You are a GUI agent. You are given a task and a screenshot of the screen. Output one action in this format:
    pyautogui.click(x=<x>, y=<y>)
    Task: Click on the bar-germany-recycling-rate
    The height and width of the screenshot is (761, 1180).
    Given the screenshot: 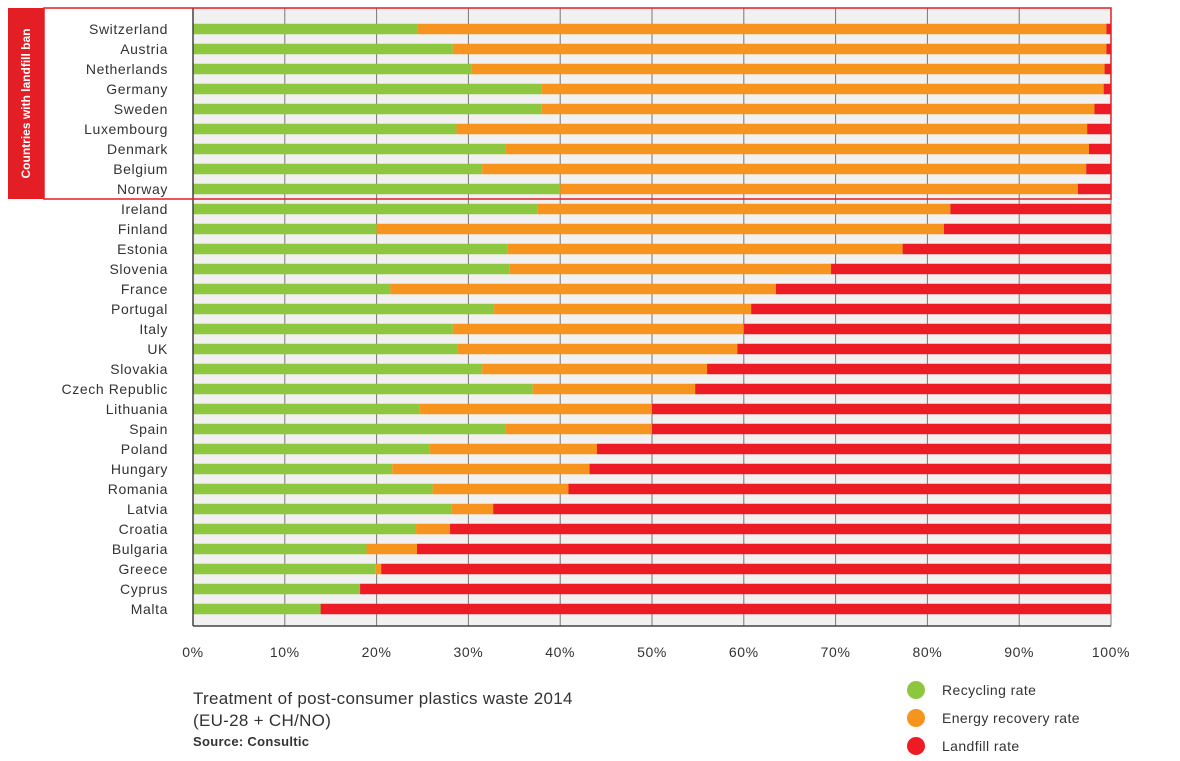 What is the action you would take?
    pyautogui.click(x=367, y=89)
    